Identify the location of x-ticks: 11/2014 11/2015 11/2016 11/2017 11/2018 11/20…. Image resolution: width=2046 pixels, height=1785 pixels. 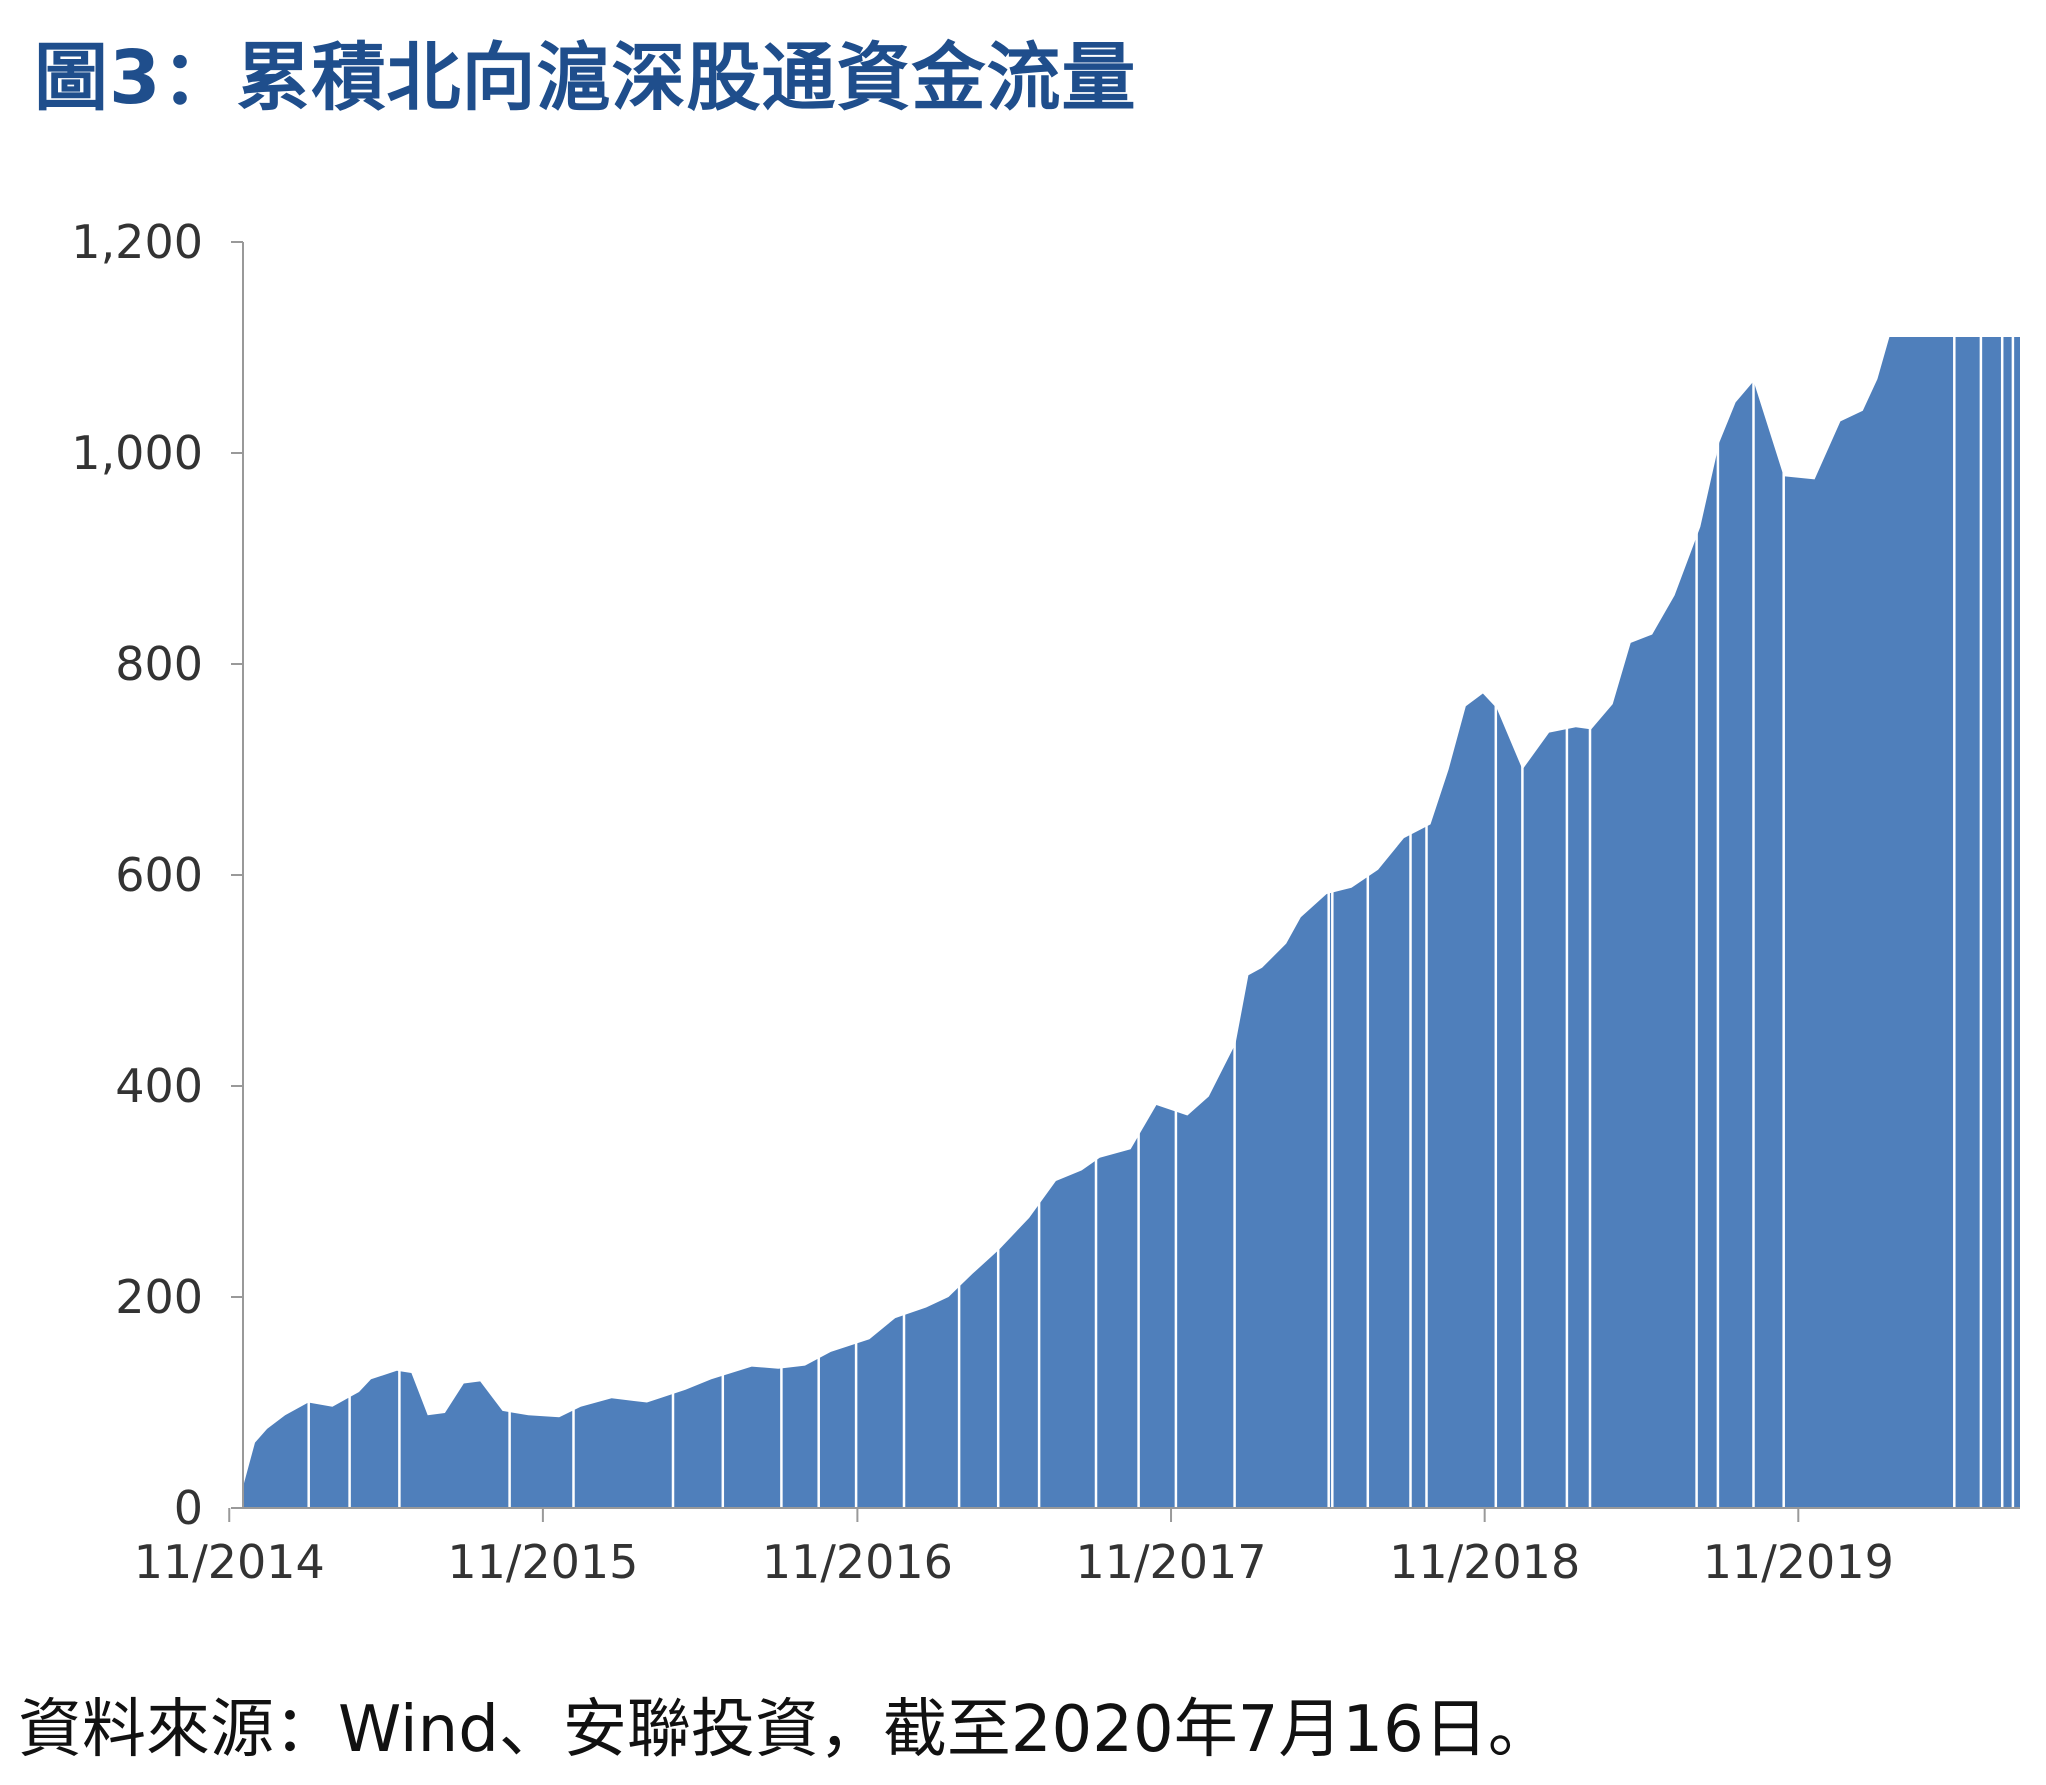
(1014, 1548).